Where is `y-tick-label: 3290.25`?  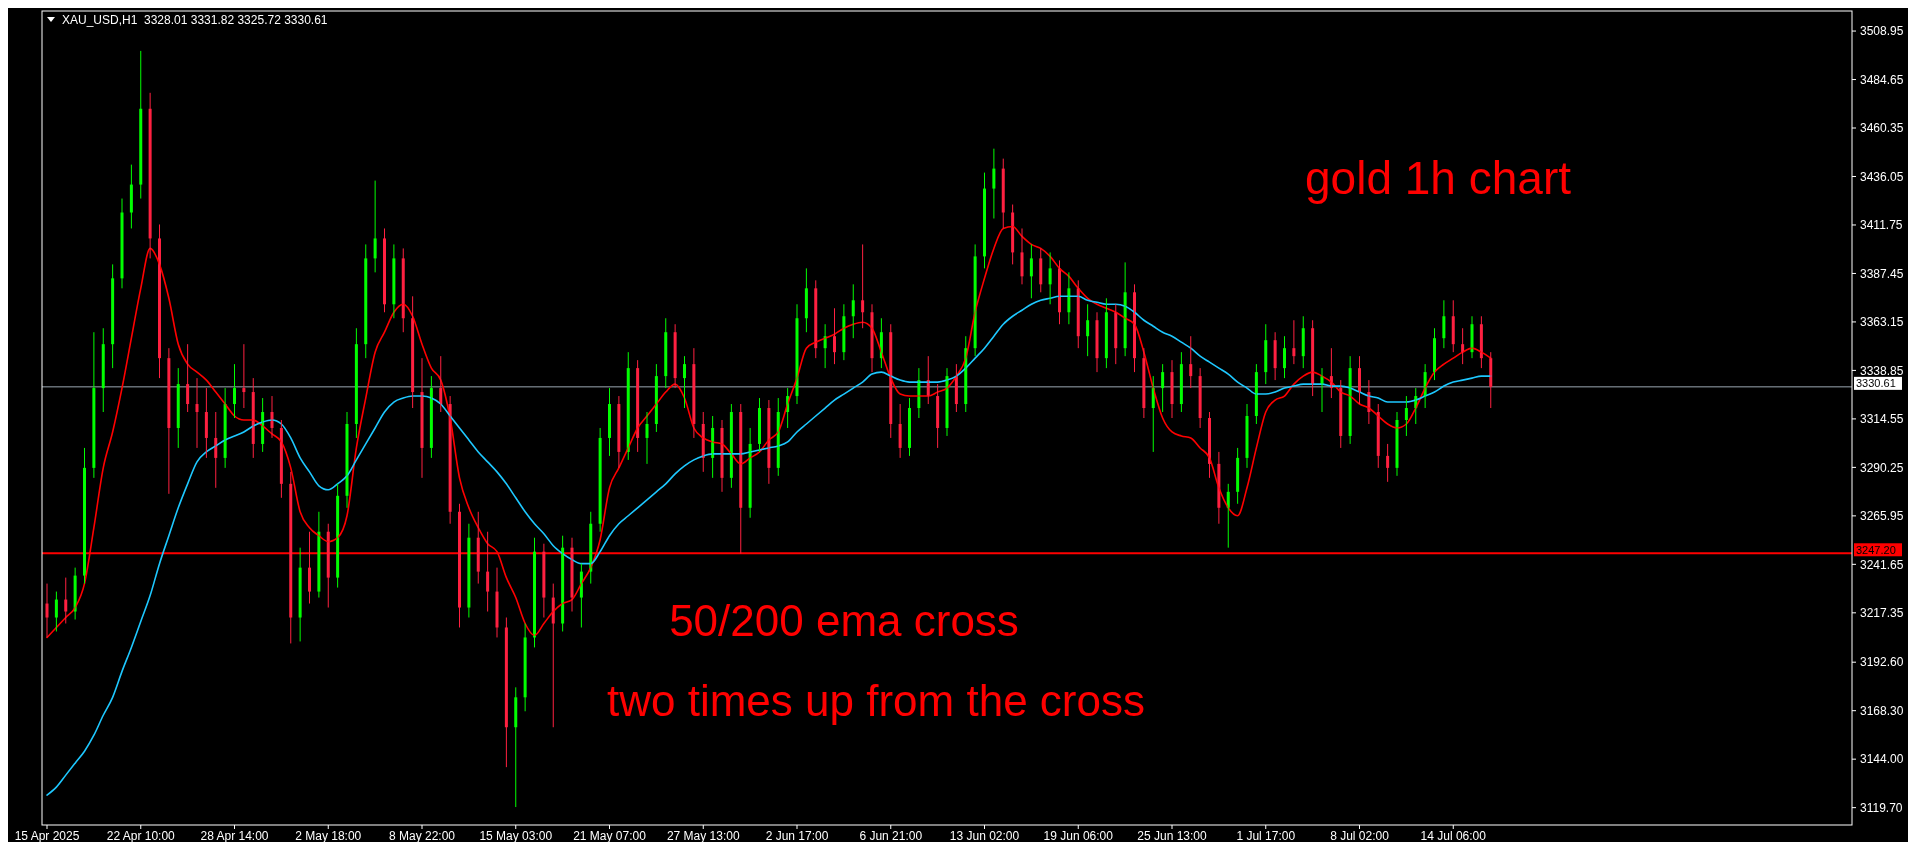
y-tick-label: 3290.25 is located at coordinates (1882, 467).